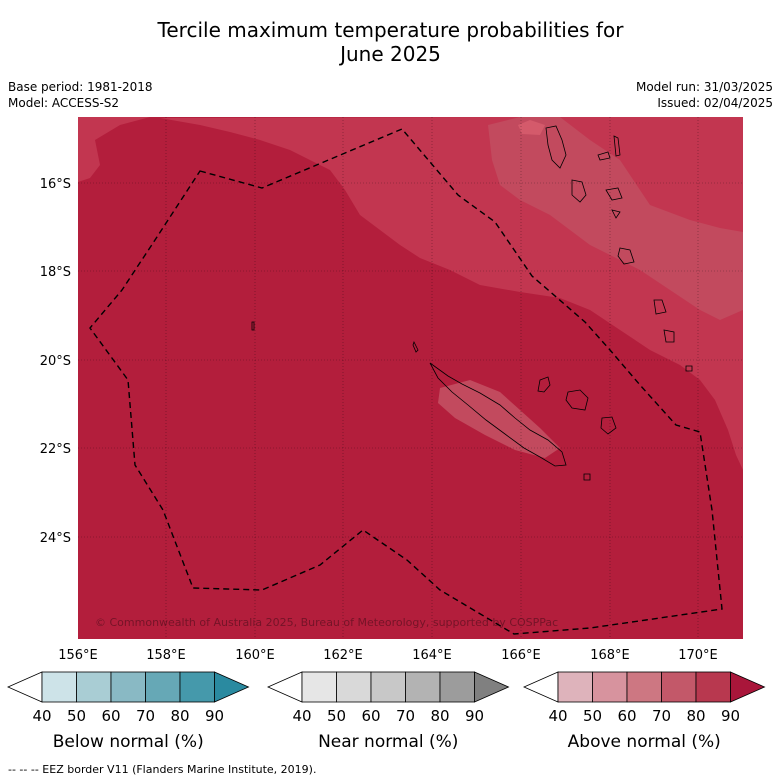 The width and height of the screenshot is (781, 781). Describe the element at coordinates (301, 716) in the screenshot. I see `colorbar-near-tick: 40` at that location.